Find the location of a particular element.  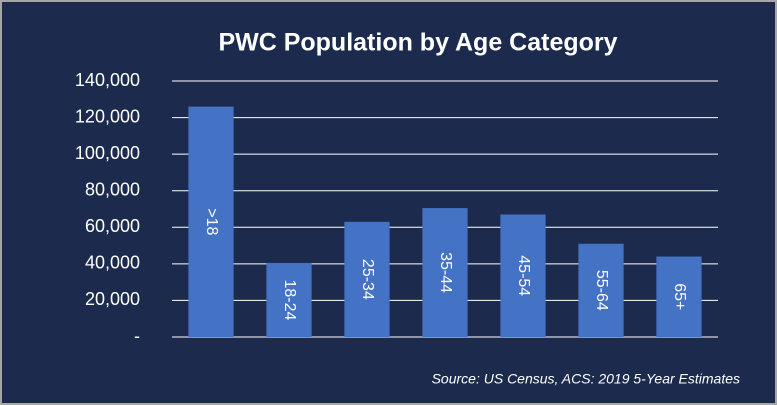

y-tick-label: - is located at coordinates (137, 336).